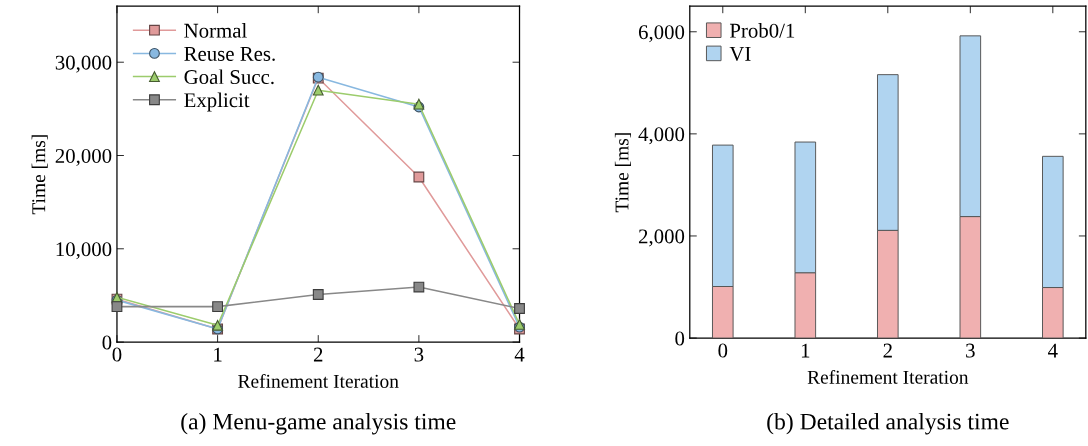 The height and width of the screenshot is (446, 1088). Describe the element at coordinates (888, 423) in the screenshot. I see `text: (b) Detailed analysis time` at that location.